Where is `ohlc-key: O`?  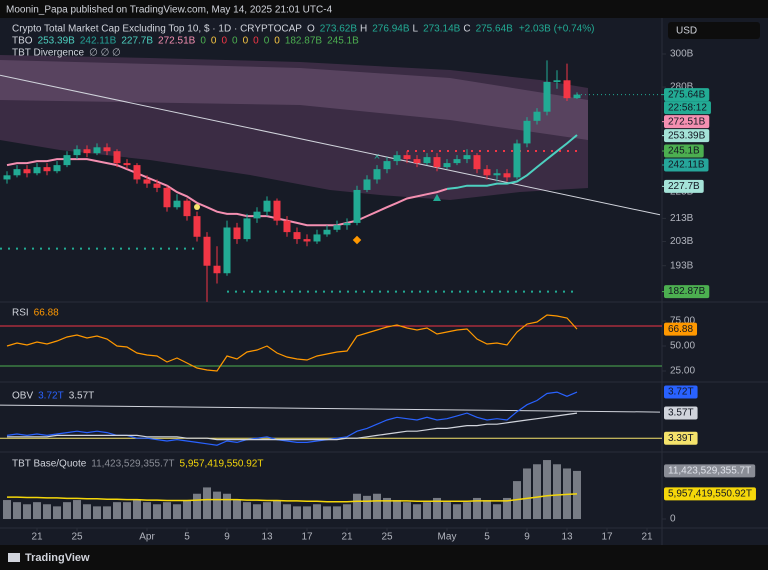 ohlc-key: O is located at coordinates (311, 29).